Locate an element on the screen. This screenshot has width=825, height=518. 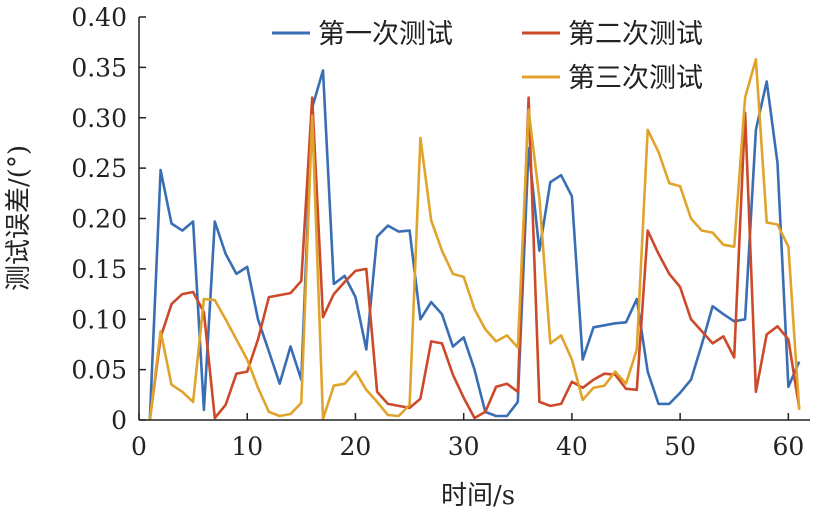
legend-label-3: 第三次测试 is located at coordinates (635, 78).